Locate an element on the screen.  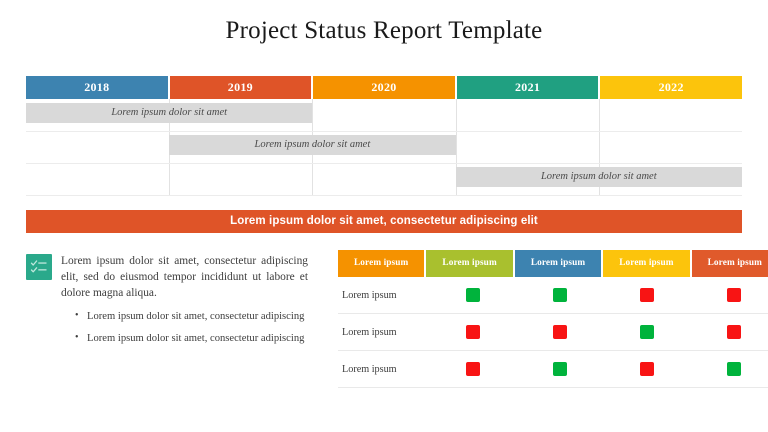
status-column-header-4: Lorem ipsum is located at coordinates (646, 263).